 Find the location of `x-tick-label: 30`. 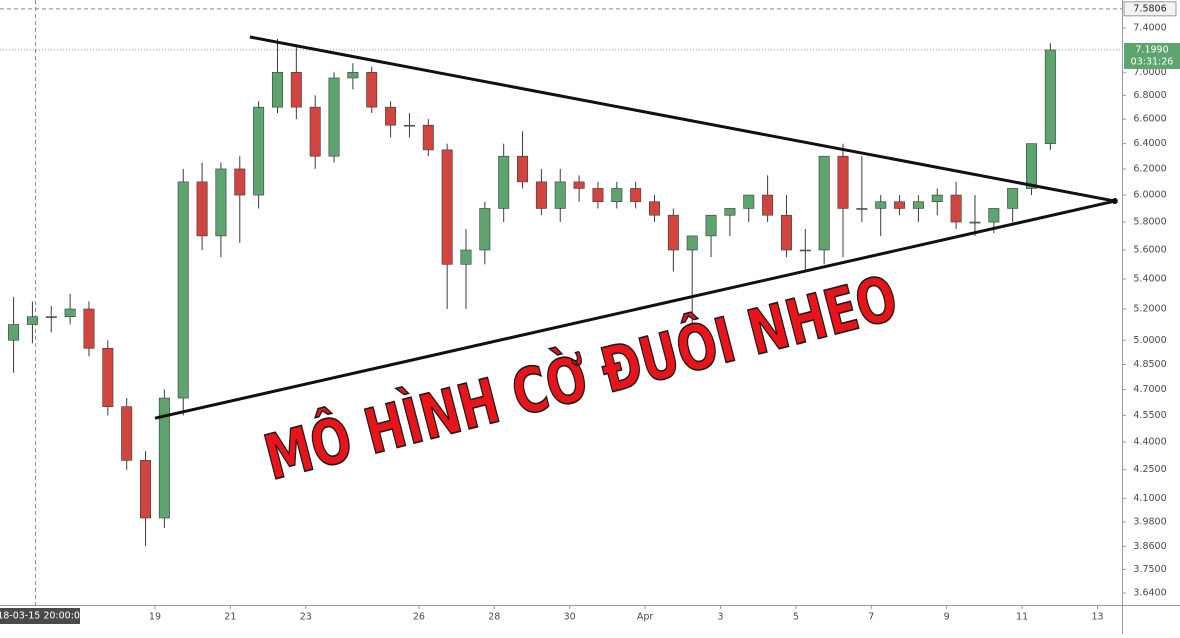

x-tick-label: 30 is located at coordinates (570, 617).